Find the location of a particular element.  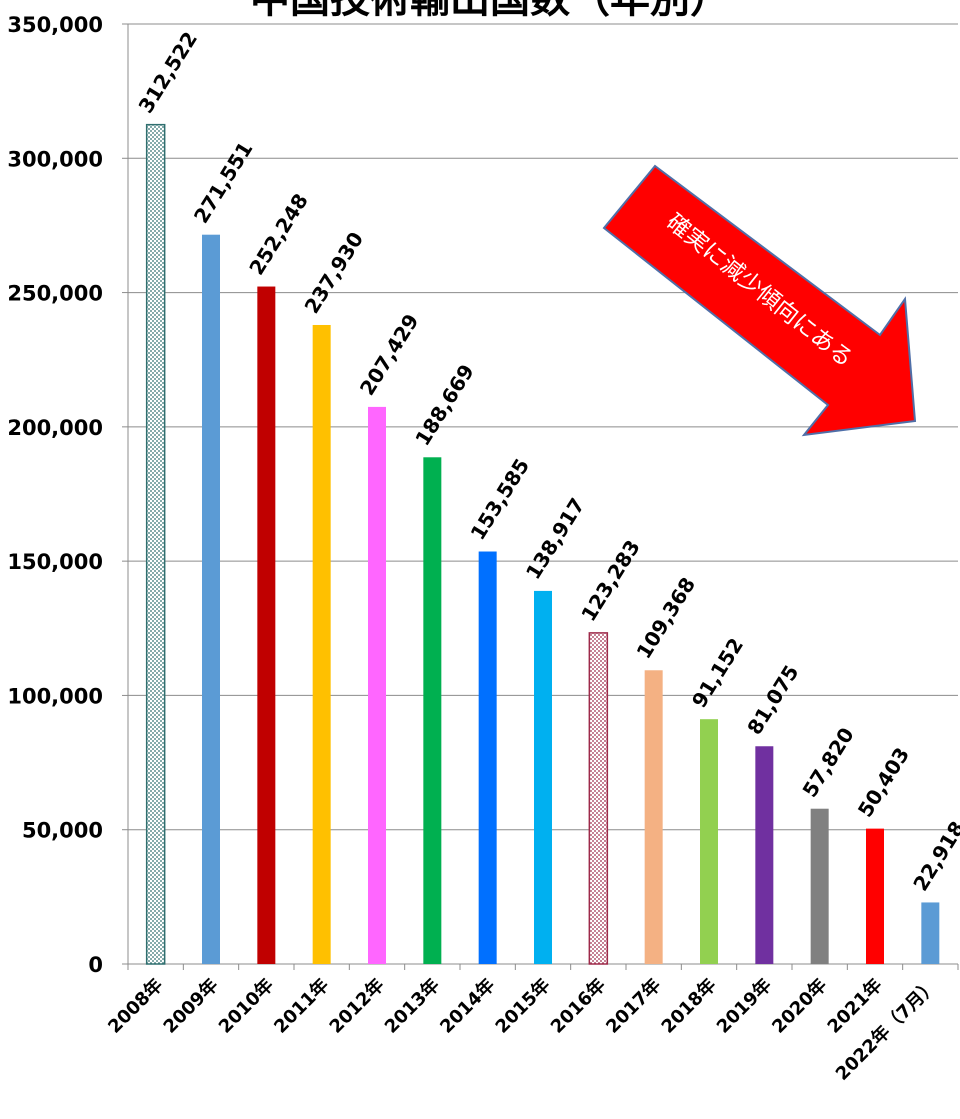

data-label: 123,283 is located at coordinates (610, 581).